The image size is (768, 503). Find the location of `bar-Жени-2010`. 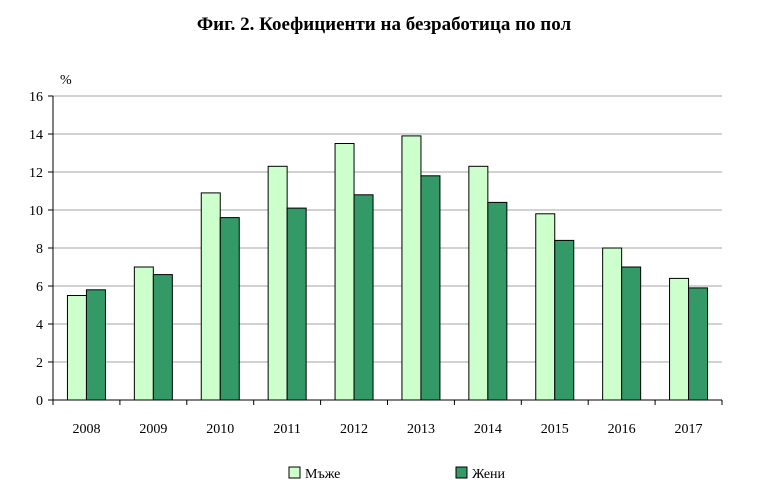

bar-Жени-2010 is located at coordinates (229, 309).